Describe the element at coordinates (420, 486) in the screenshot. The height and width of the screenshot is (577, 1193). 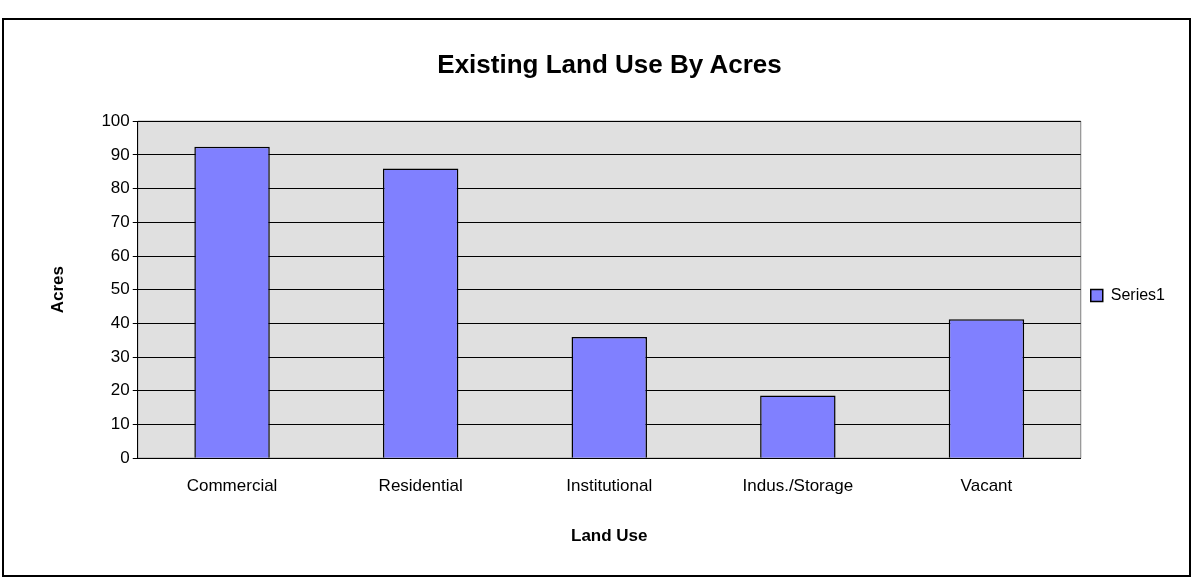
I see `x-tick-label: Residential` at that location.